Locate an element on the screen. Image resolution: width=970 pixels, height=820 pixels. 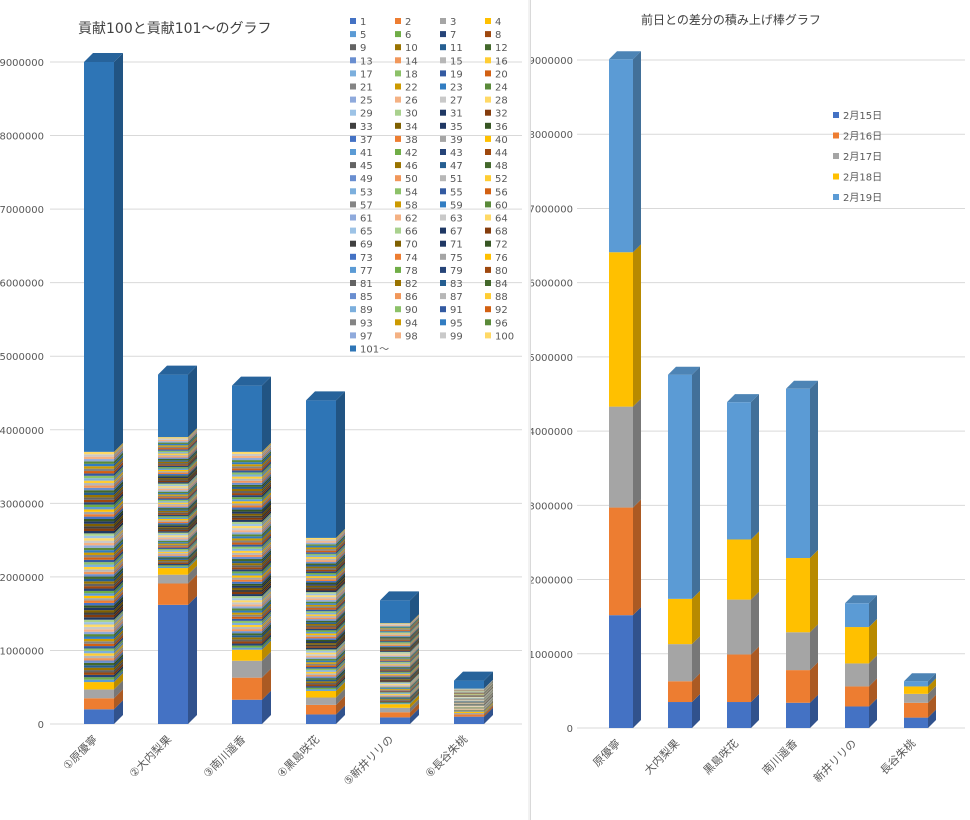
legend-label: 71 is located at coordinates (456, 245).